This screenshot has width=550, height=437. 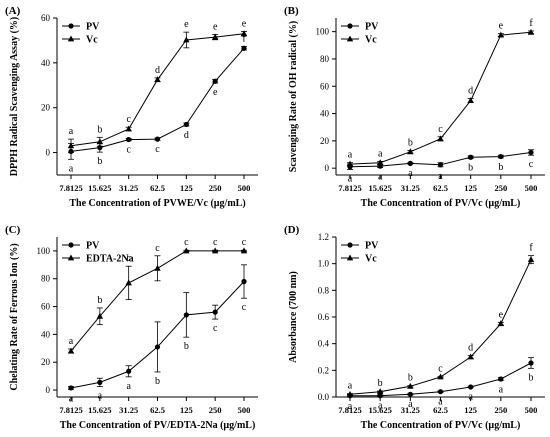 I want to click on panel-label: (C), so click(x=13, y=230).